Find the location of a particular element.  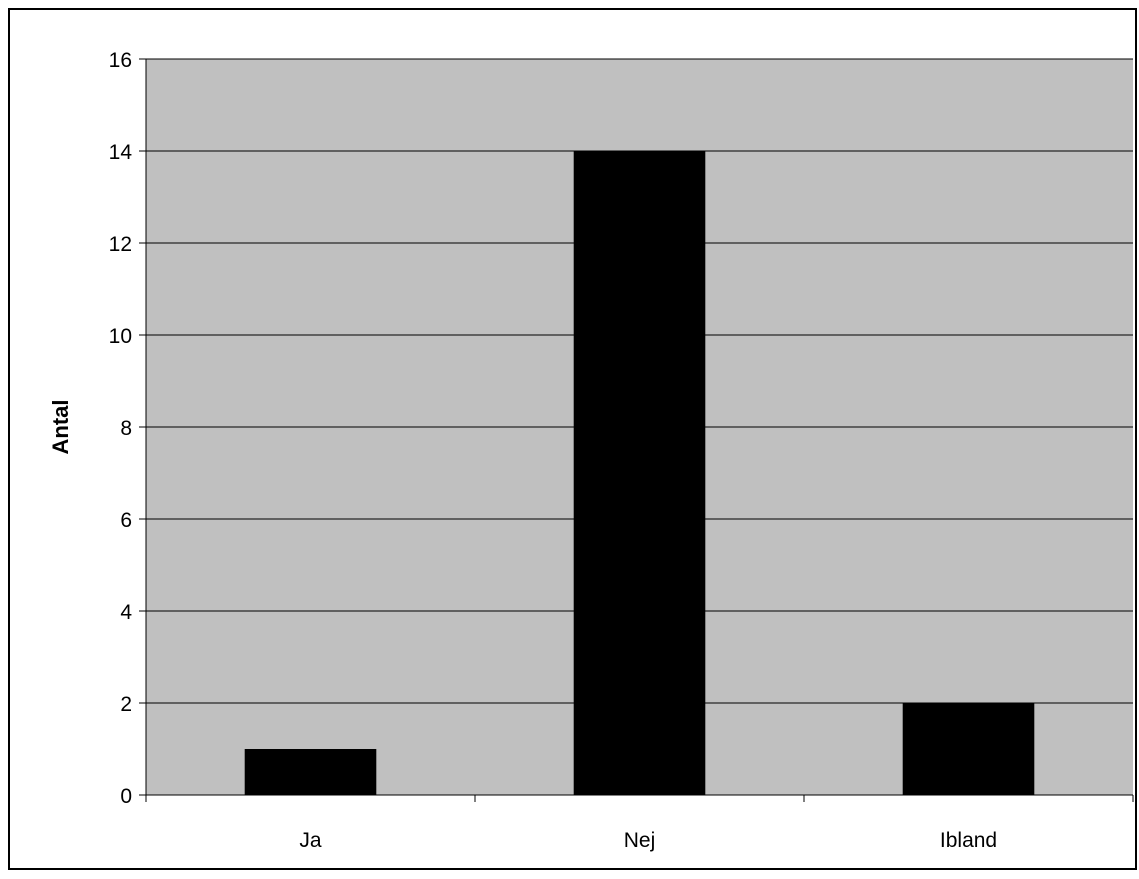

y-axis-title: Antal is located at coordinates (60, 427).